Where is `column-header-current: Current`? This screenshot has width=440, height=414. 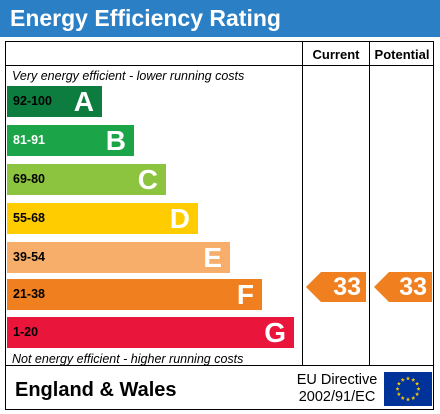
column-header-current: Current is located at coordinates (336, 54).